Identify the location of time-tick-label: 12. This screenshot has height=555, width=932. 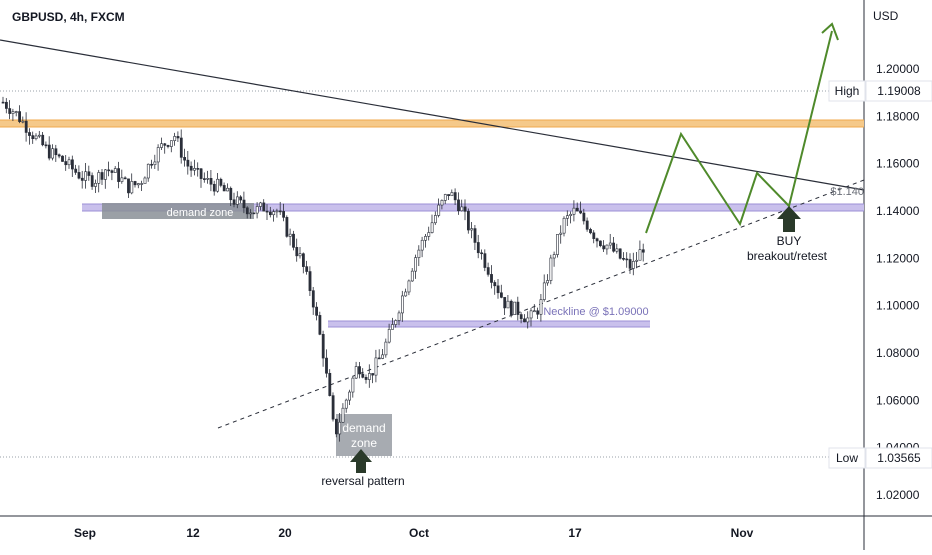
(193, 533).